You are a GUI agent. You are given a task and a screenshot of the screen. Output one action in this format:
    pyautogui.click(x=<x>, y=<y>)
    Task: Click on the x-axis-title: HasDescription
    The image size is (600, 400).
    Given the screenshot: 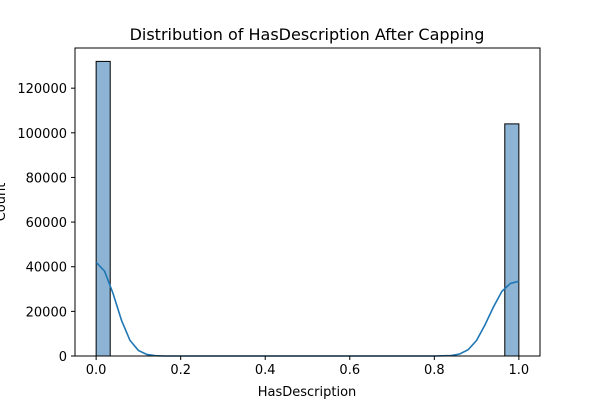 What is the action you would take?
    pyautogui.click(x=307, y=392)
    